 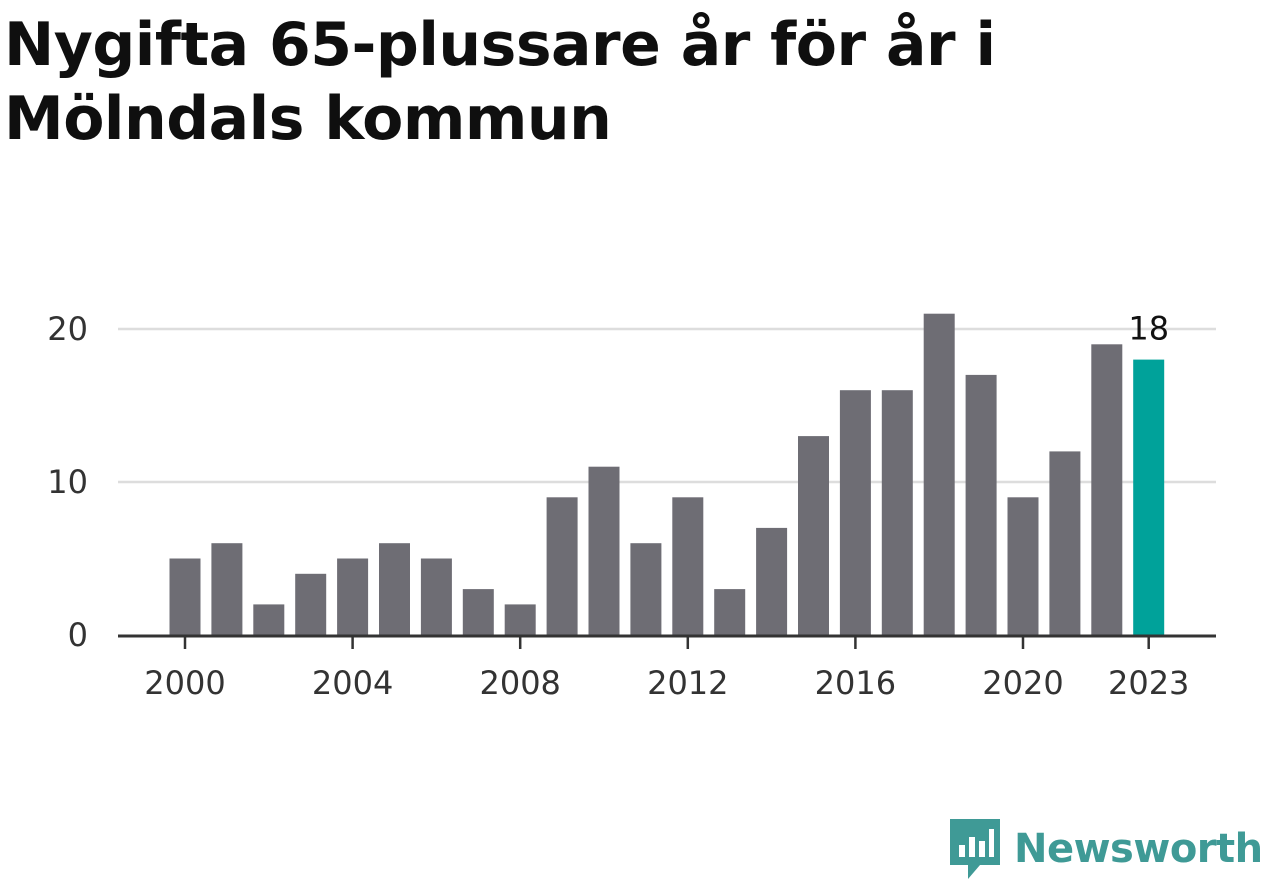 I want to click on bar-2023, so click(x=1149, y=497).